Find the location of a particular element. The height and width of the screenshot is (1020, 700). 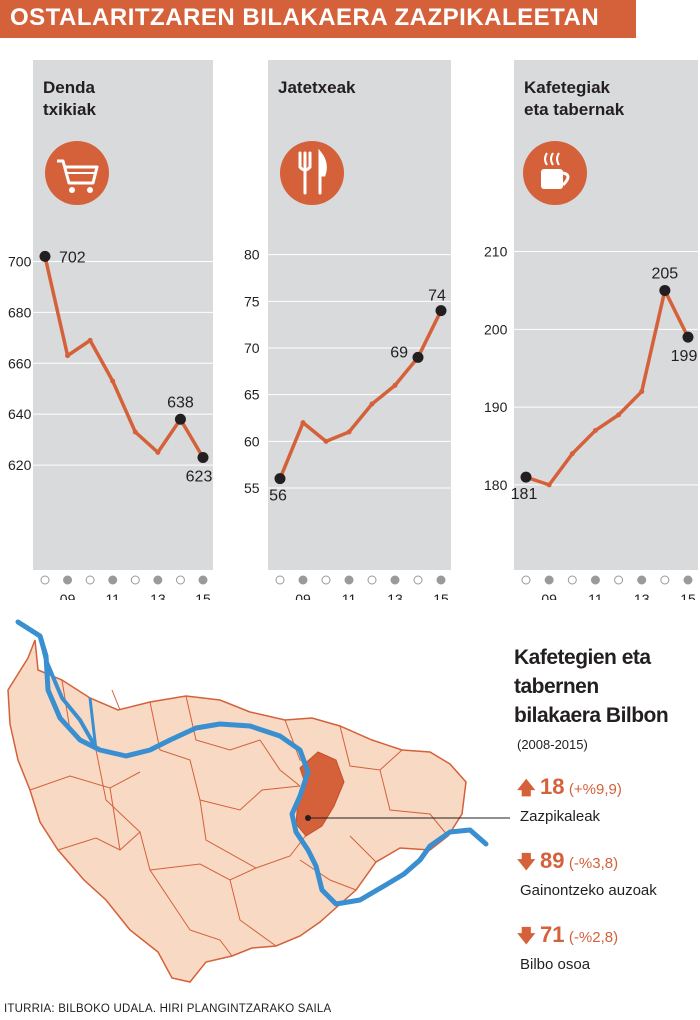

chart-title: Denda txikiak is located at coordinates (69, 98).